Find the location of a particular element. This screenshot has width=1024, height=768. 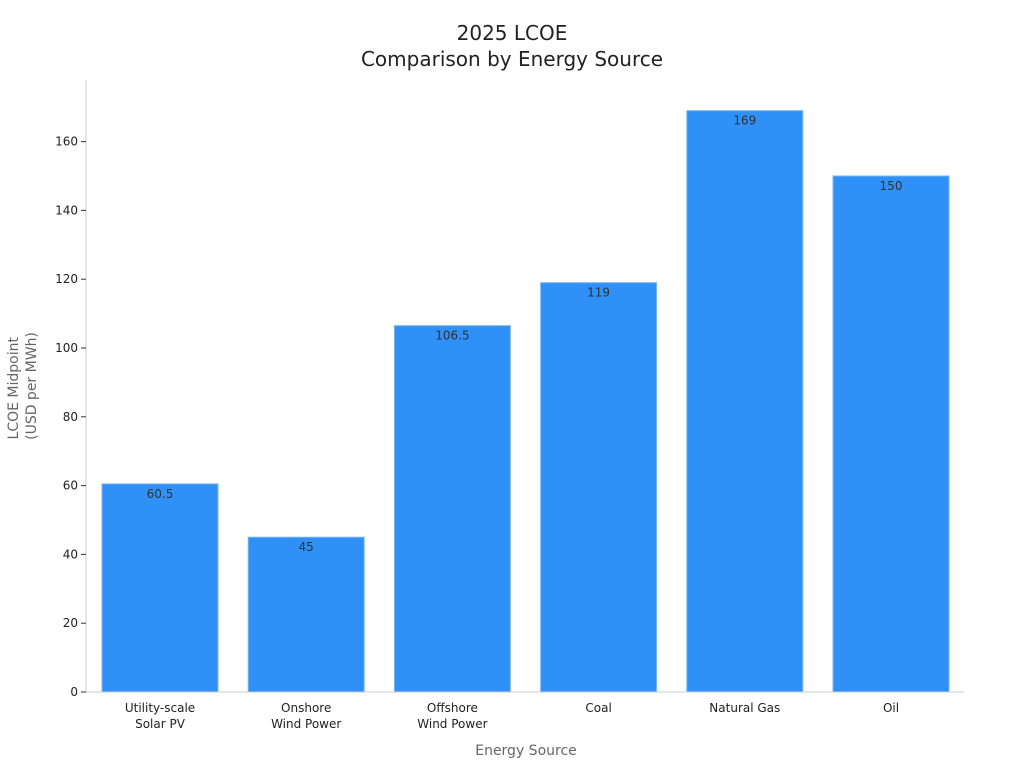

y-tick-label: 0 is located at coordinates (74, 692).